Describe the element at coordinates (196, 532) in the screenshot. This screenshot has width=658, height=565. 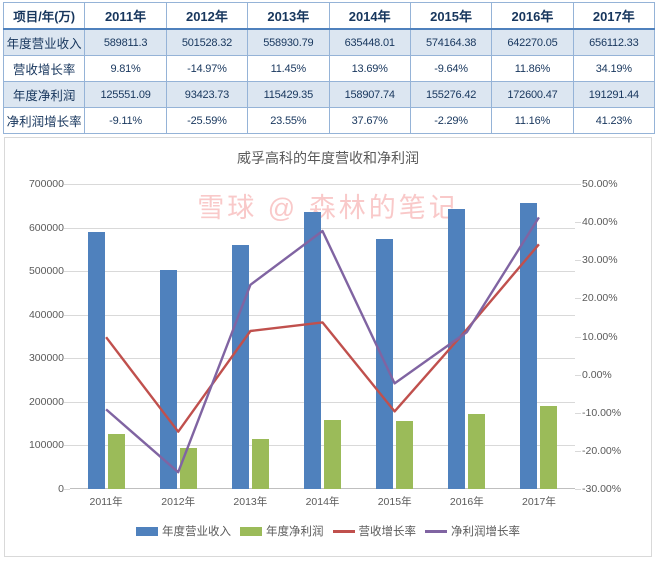
I see `legend-label: 年度营业收入` at that location.